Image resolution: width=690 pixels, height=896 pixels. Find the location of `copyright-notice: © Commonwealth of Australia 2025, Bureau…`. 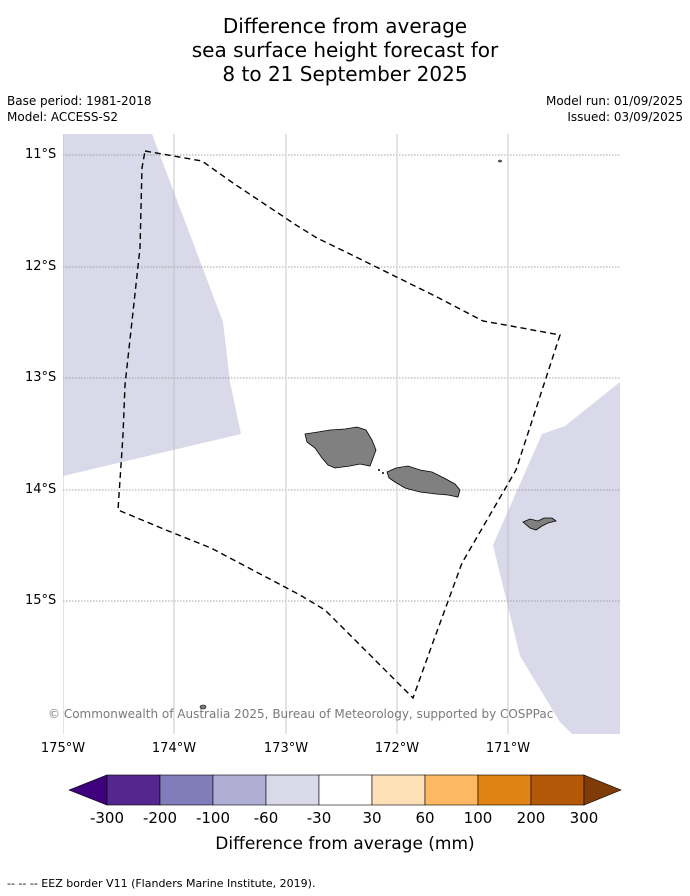

copyright-notice: © Commonwealth of Australia 2025, Bureau… is located at coordinates (301, 714).